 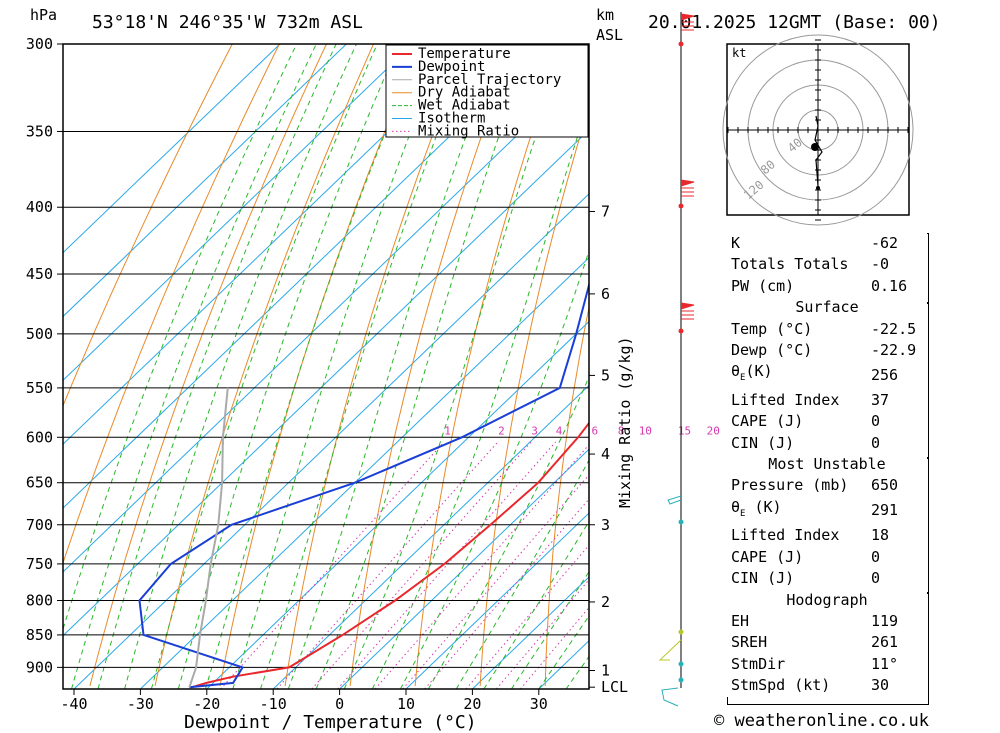 What do you see at coordinates (763, 578) in the screenshot?
I see `mu-cin-label: CIN (J)` at bounding box center [763, 578].